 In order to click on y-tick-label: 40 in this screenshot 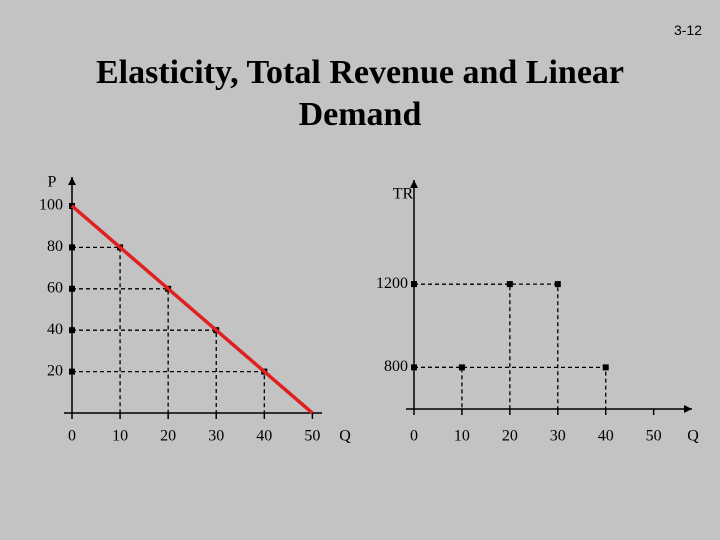, I will do `click(55, 329)`.